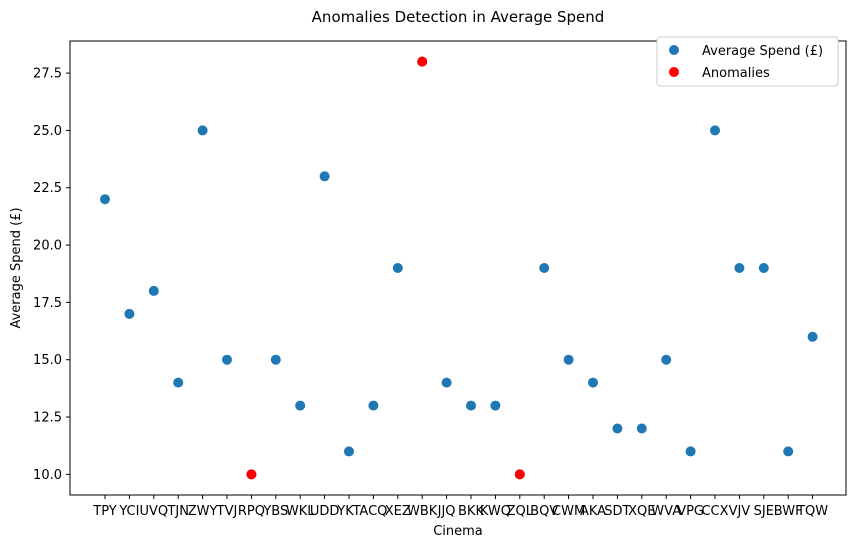 This screenshot has height=547, width=855. What do you see at coordinates (128, 511) in the screenshot?
I see `x-tick-label: YCI` at bounding box center [128, 511].